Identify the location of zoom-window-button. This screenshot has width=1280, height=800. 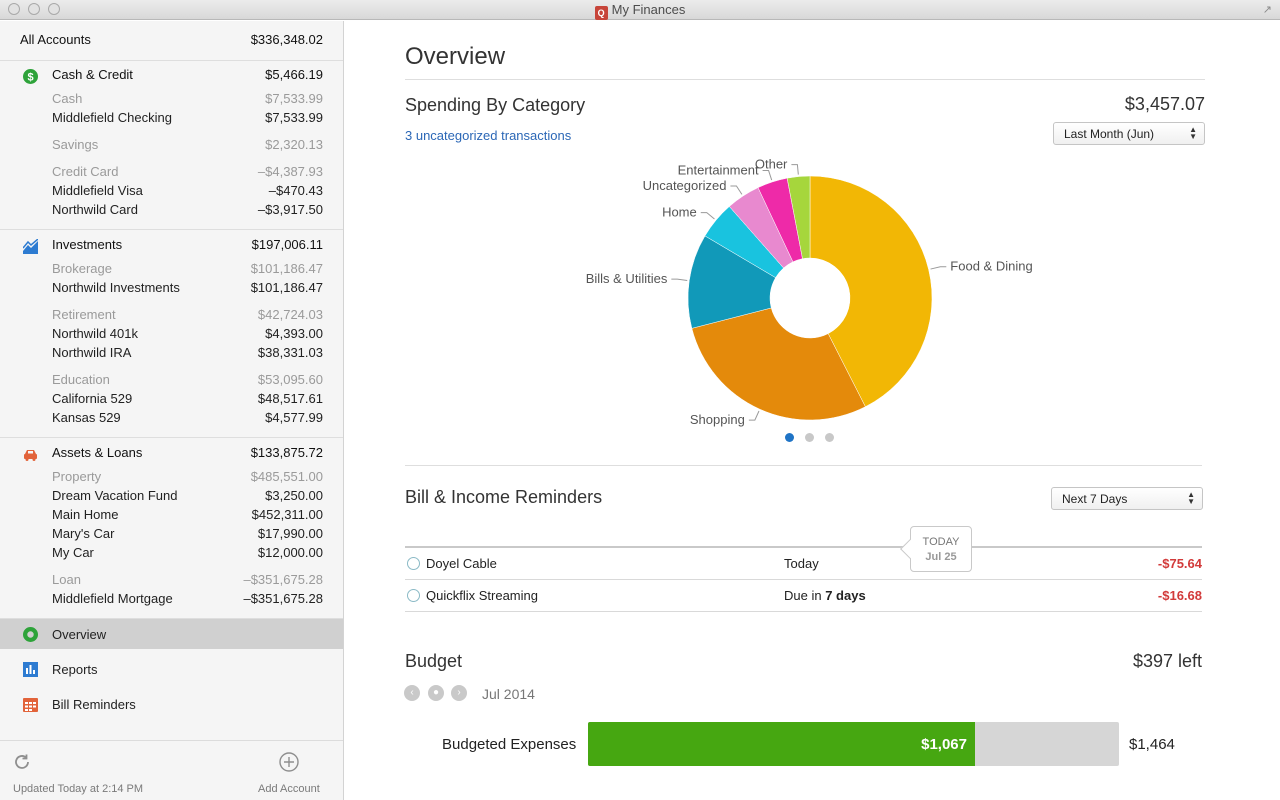
(54, 9).